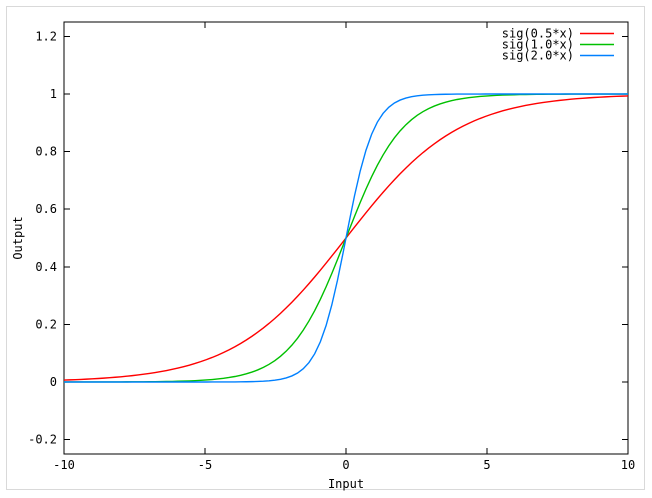 This screenshot has height=498, width=652. What do you see at coordinates (64, 465) in the screenshot?
I see `x-tick-label: -10` at bounding box center [64, 465].